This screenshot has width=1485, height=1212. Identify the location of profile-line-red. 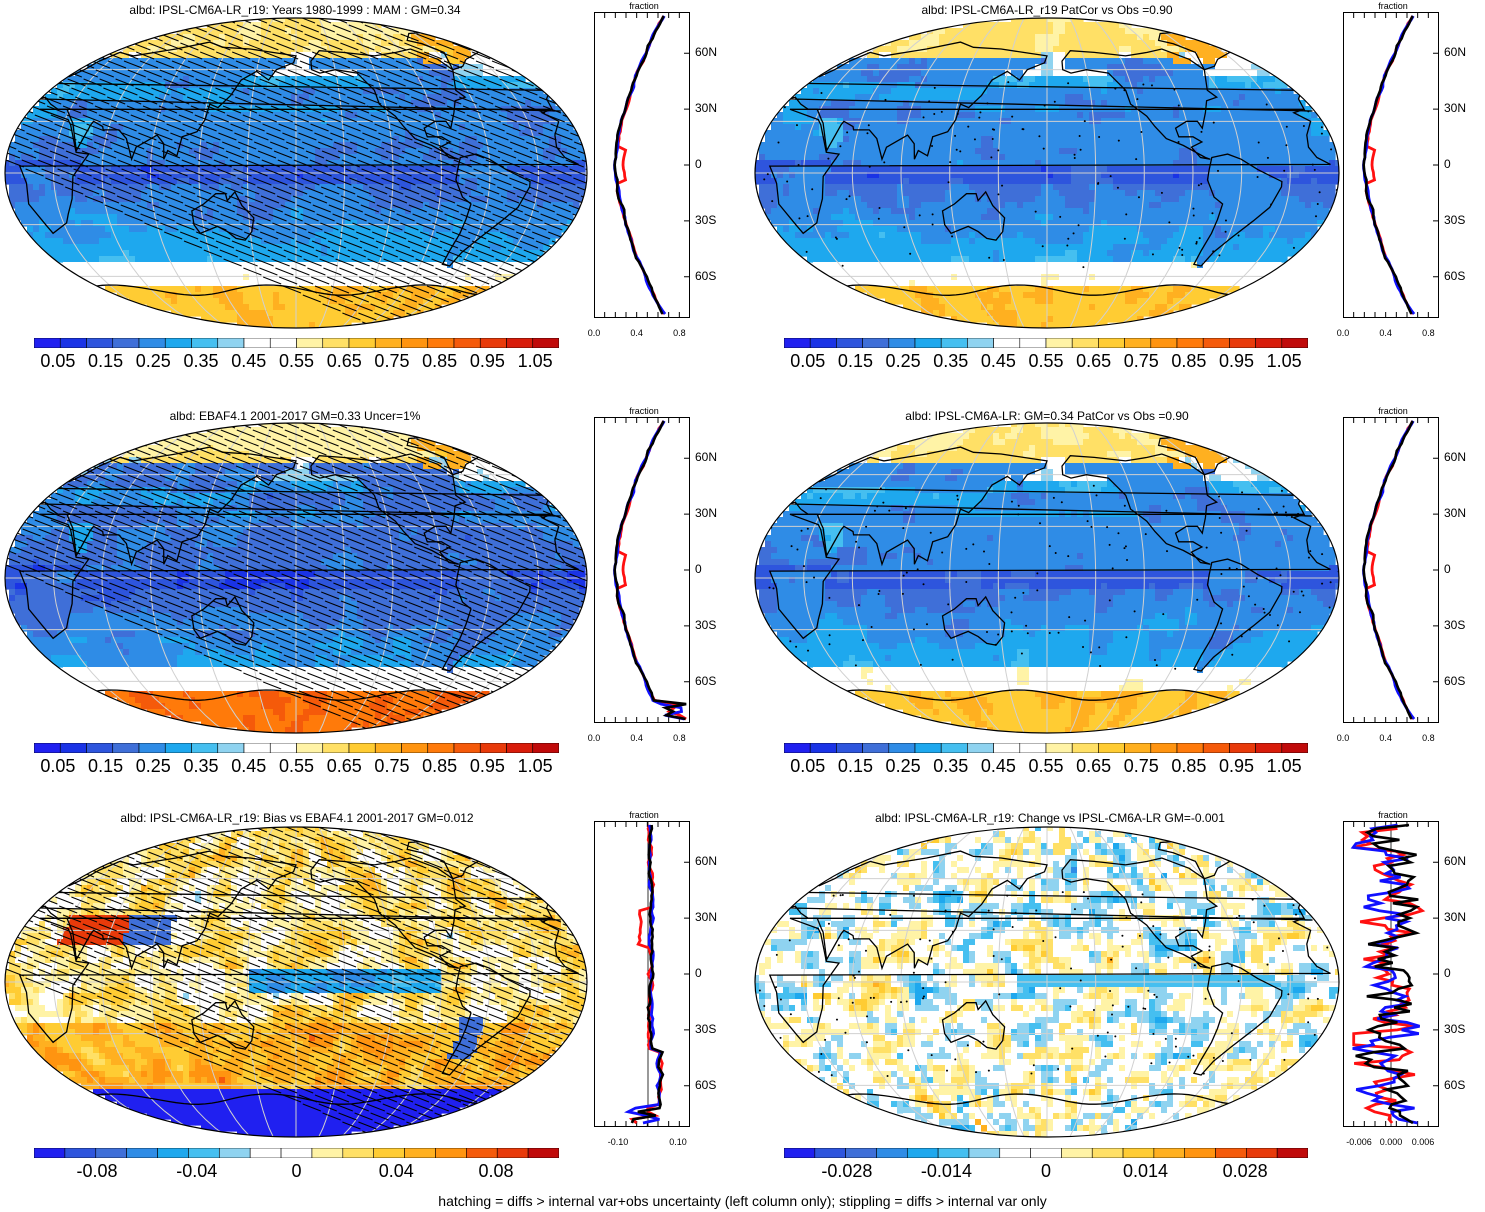
(1389, 974).